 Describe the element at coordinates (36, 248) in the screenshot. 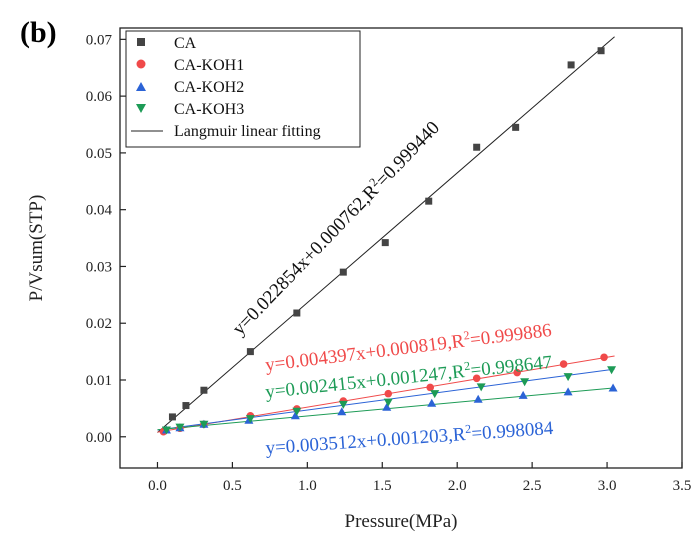

I see `y-axis-title: P/Vsum(STP)` at that location.